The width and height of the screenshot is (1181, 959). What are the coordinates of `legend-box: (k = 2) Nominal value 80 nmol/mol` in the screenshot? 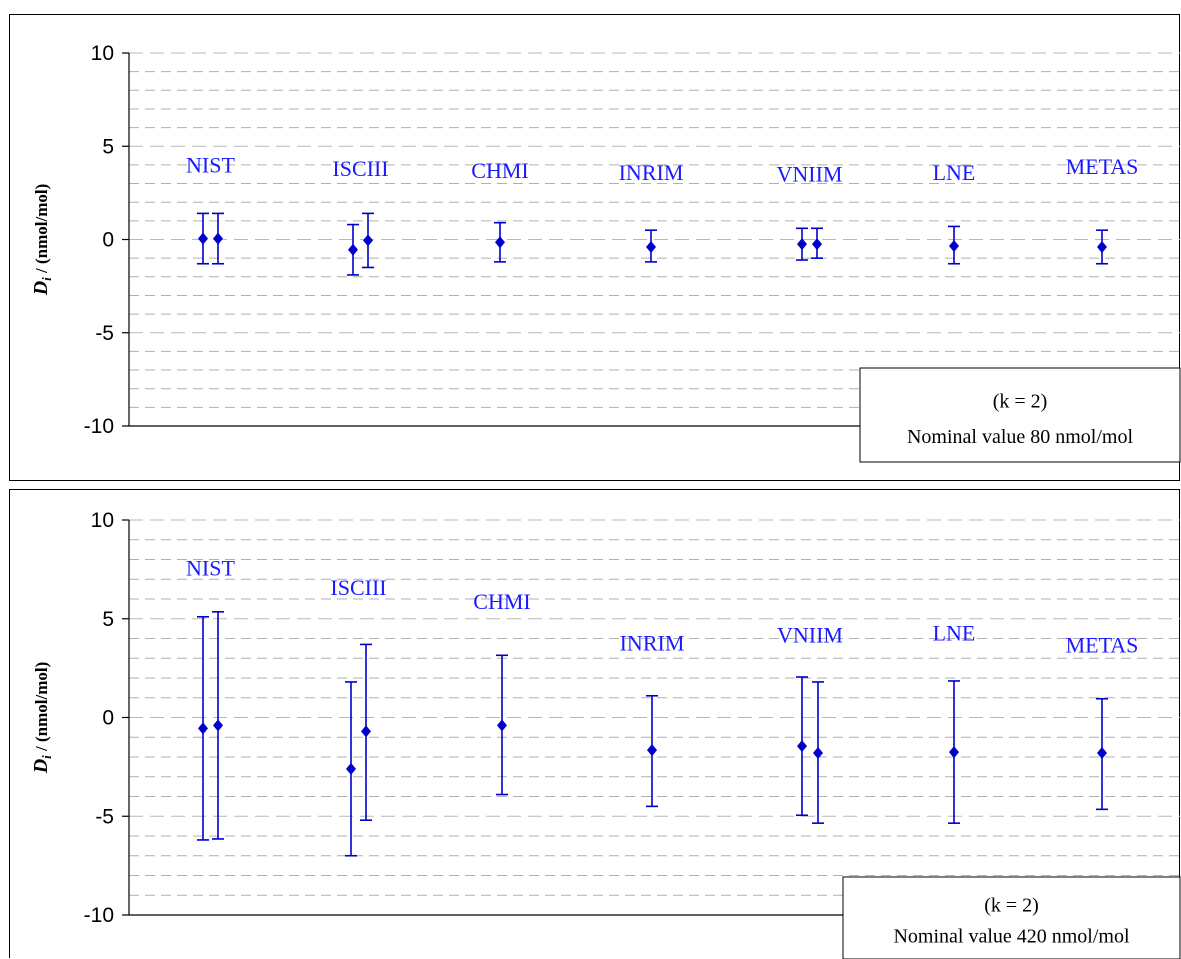 It's located at (1020, 415).